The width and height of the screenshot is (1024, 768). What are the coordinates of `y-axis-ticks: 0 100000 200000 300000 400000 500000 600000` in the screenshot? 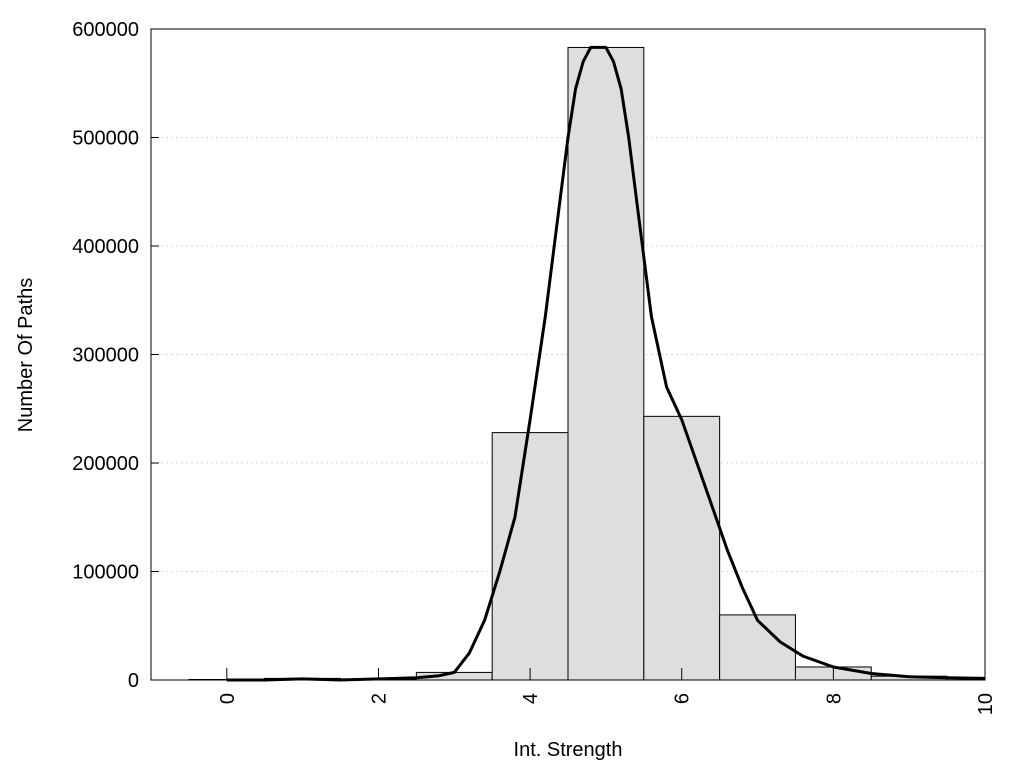 It's located at (115, 355).